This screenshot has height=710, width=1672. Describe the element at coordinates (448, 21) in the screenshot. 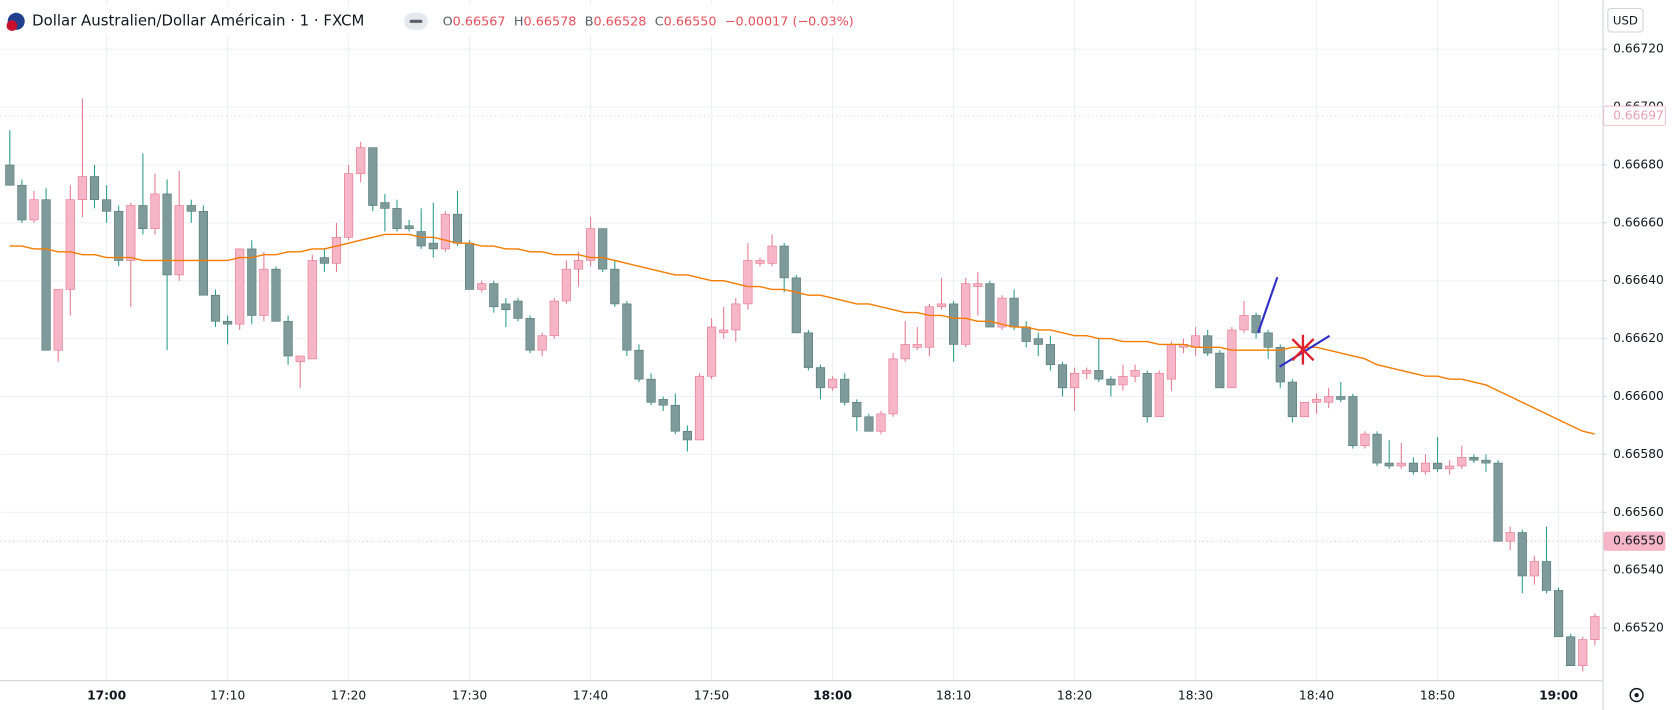

I see `ohlc-label: O` at that location.